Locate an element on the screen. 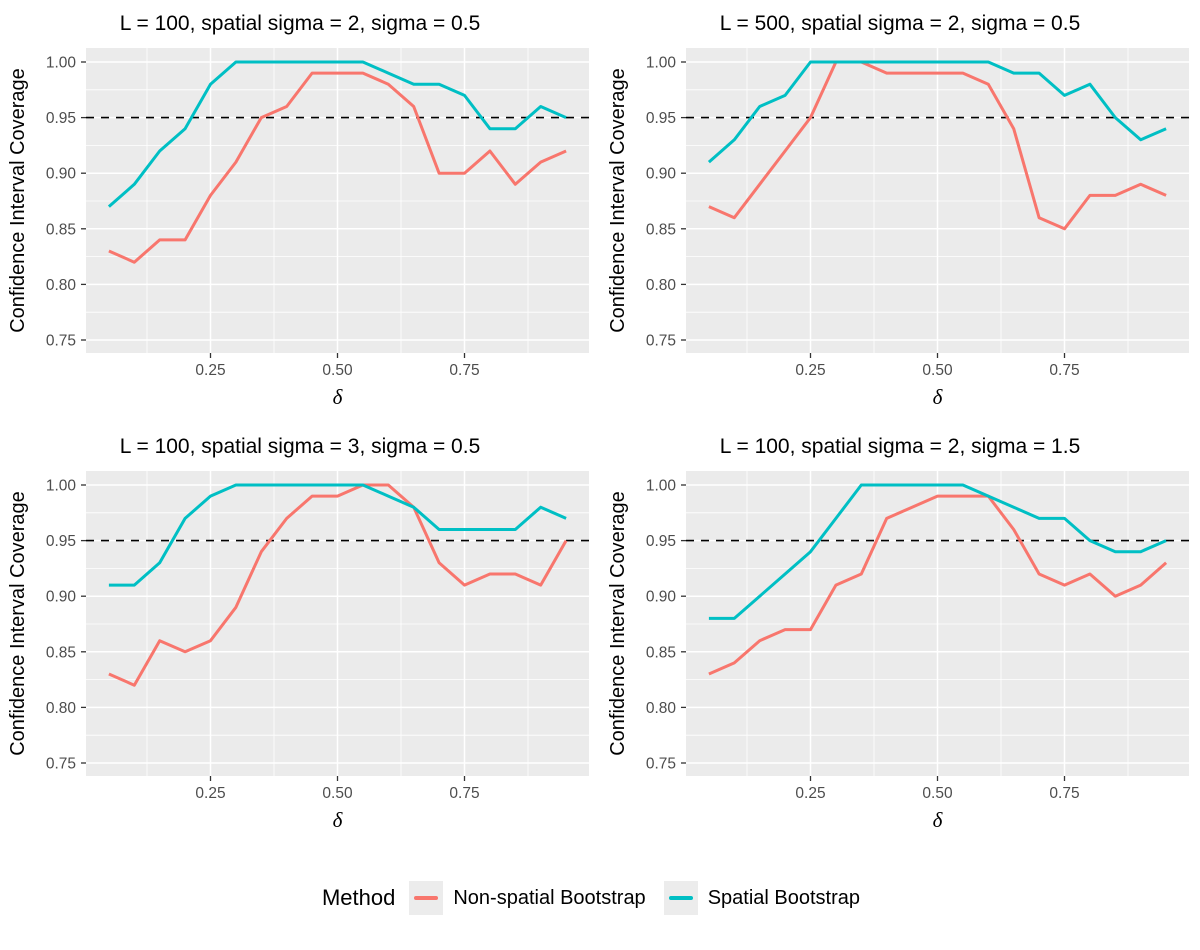 The height and width of the screenshot is (950, 1200). panel-title: L = 100, spatial sigma = 2, sigma = 0.5 is located at coordinates (300, 23).